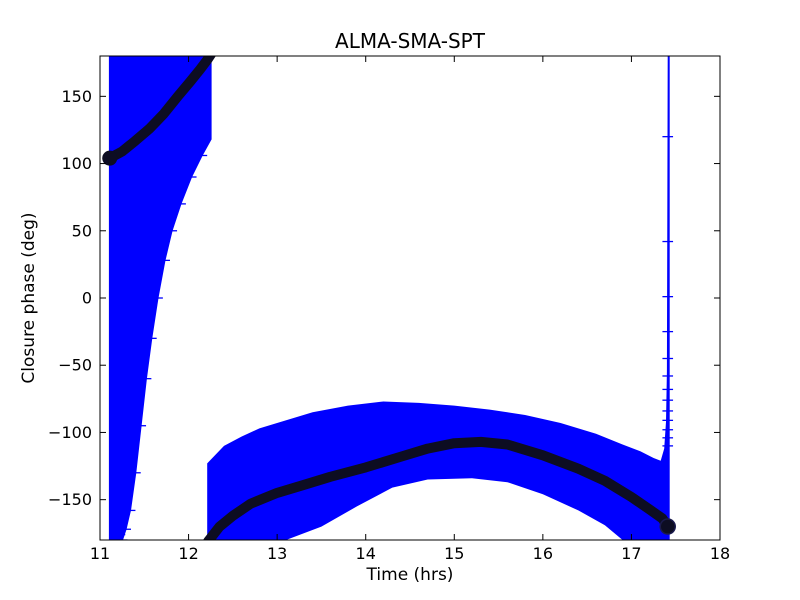 This screenshot has width=800, height=600. Describe the element at coordinates (410, 41) in the screenshot. I see `plot-title: ALMA-SMA-SPT` at that location.